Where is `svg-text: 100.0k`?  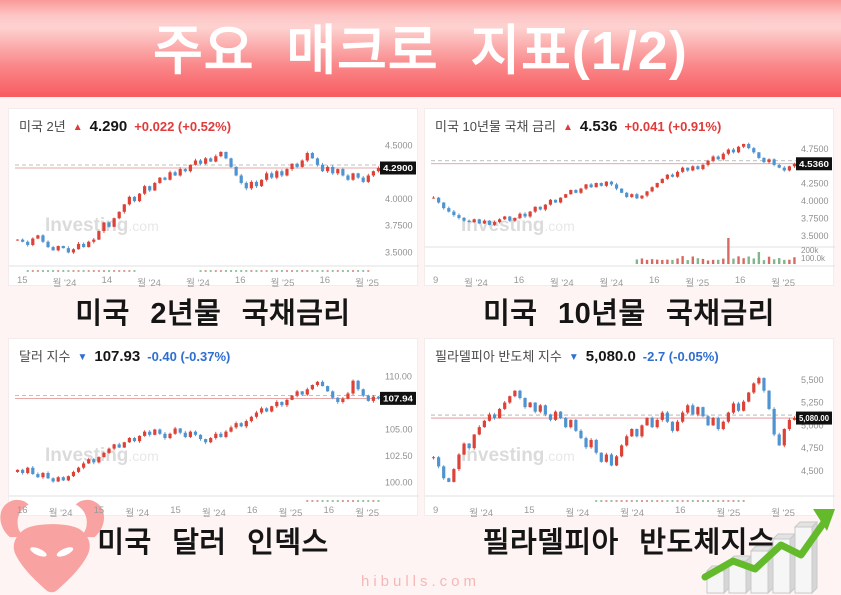
svg-text: 100.0k is located at coordinates (813, 258).